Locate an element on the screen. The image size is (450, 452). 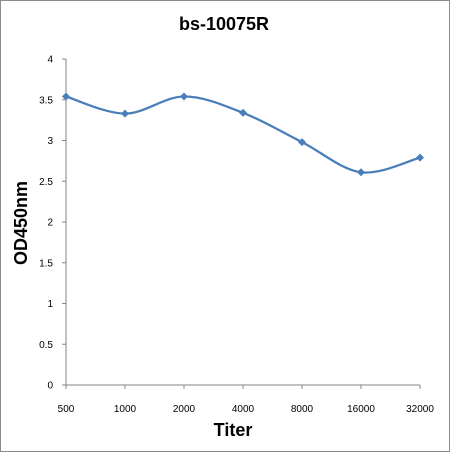
y-tick-label: 0 is located at coordinates (50, 386).